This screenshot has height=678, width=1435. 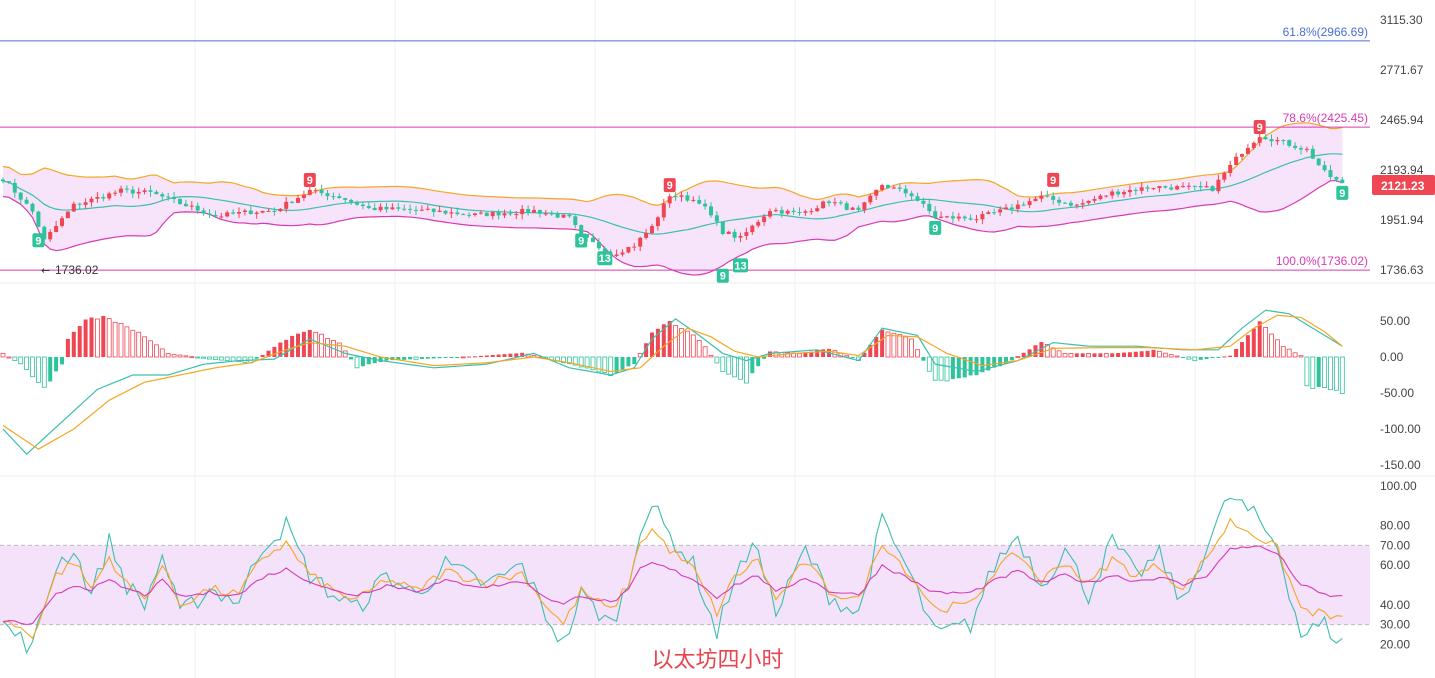 What do you see at coordinates (1397, 393) in the screenshot?
I see `macd-tick-label: -50.00` at bounding box center [1397, 393].